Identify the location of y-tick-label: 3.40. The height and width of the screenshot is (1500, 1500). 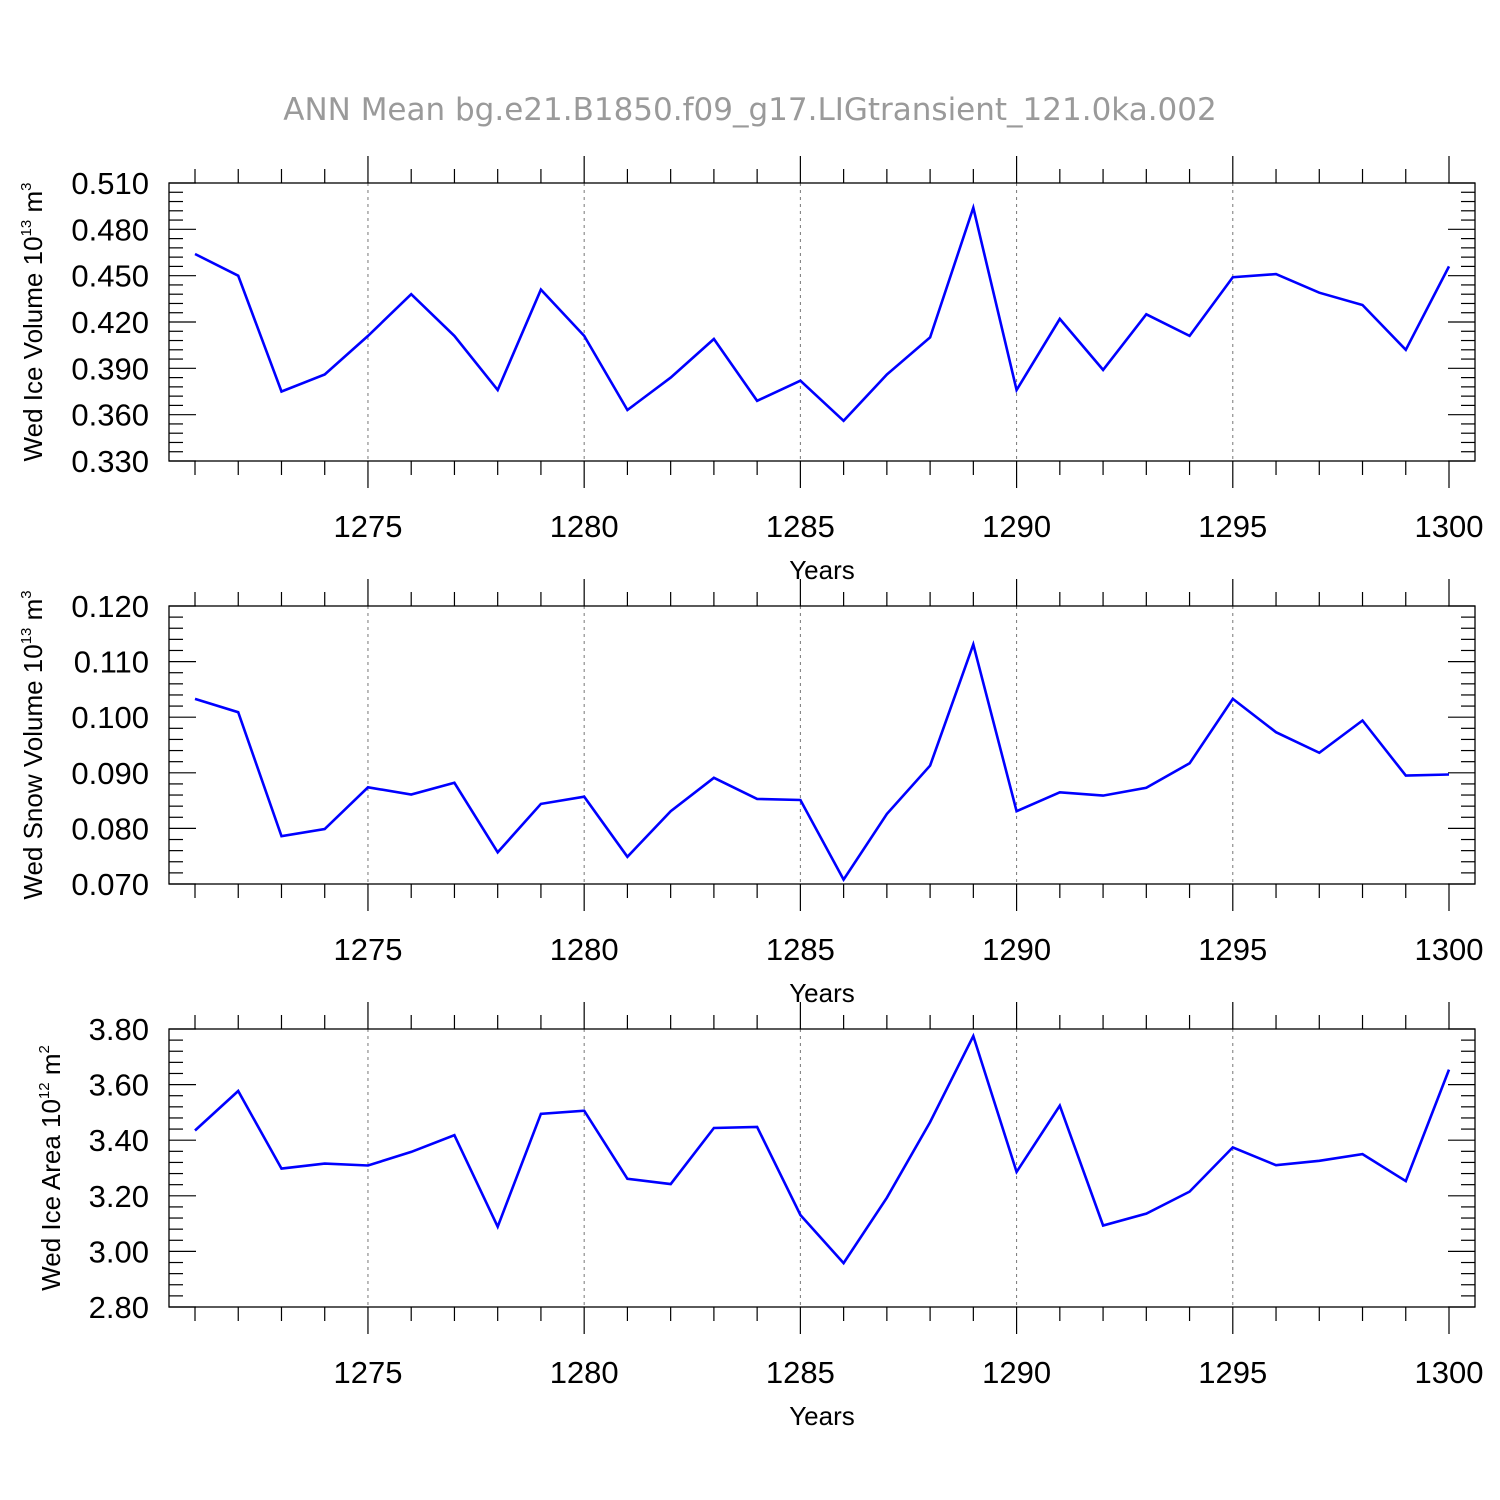
(119, 1140).